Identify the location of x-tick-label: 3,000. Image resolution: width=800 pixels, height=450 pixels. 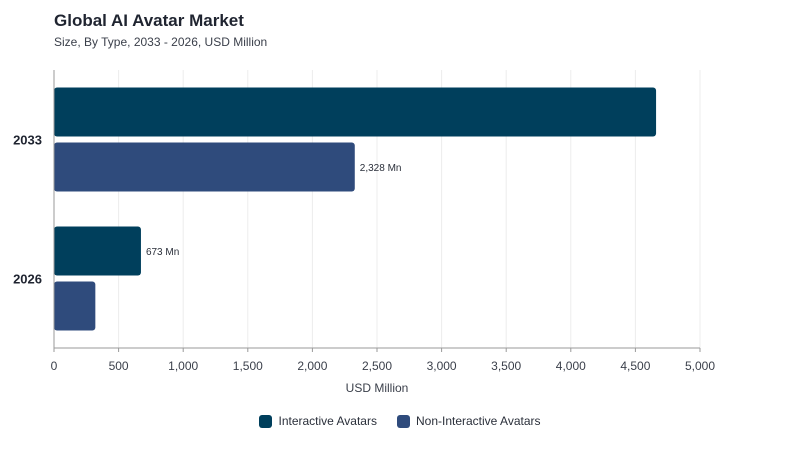
(442, 366).